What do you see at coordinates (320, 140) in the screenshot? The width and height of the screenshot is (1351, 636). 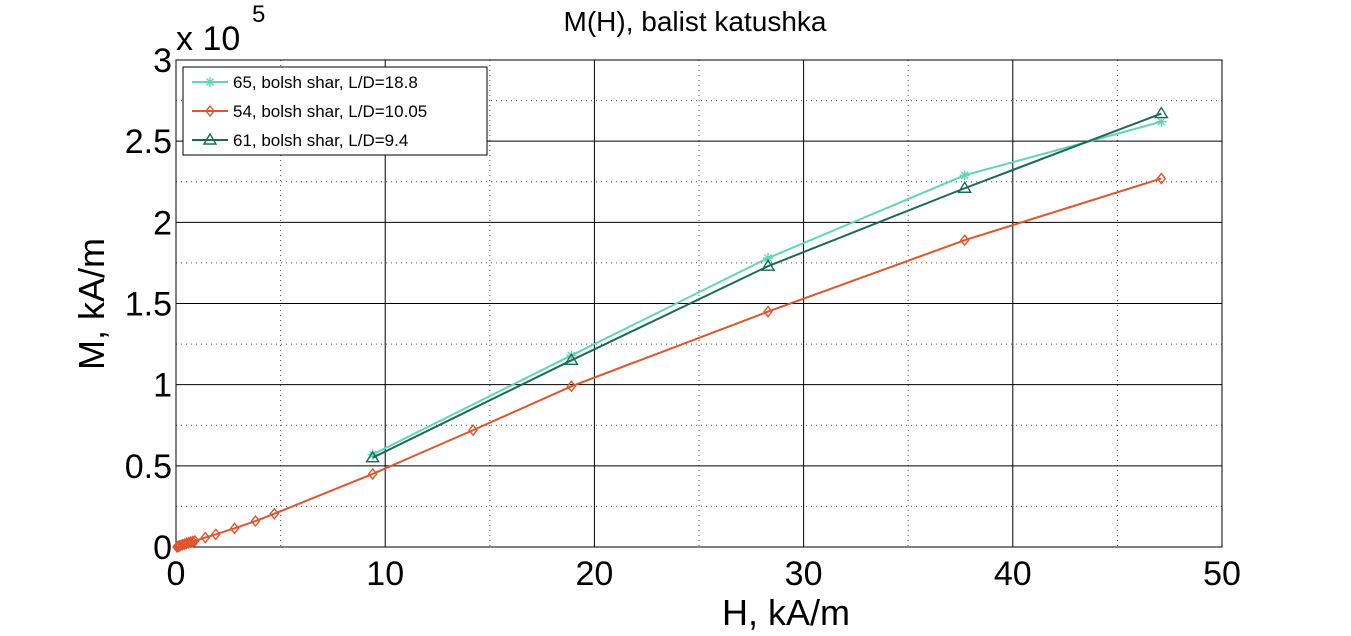 I see `legend-label: 61, bolsh shar, L/D=9.4` at bounding box center [320, 140].